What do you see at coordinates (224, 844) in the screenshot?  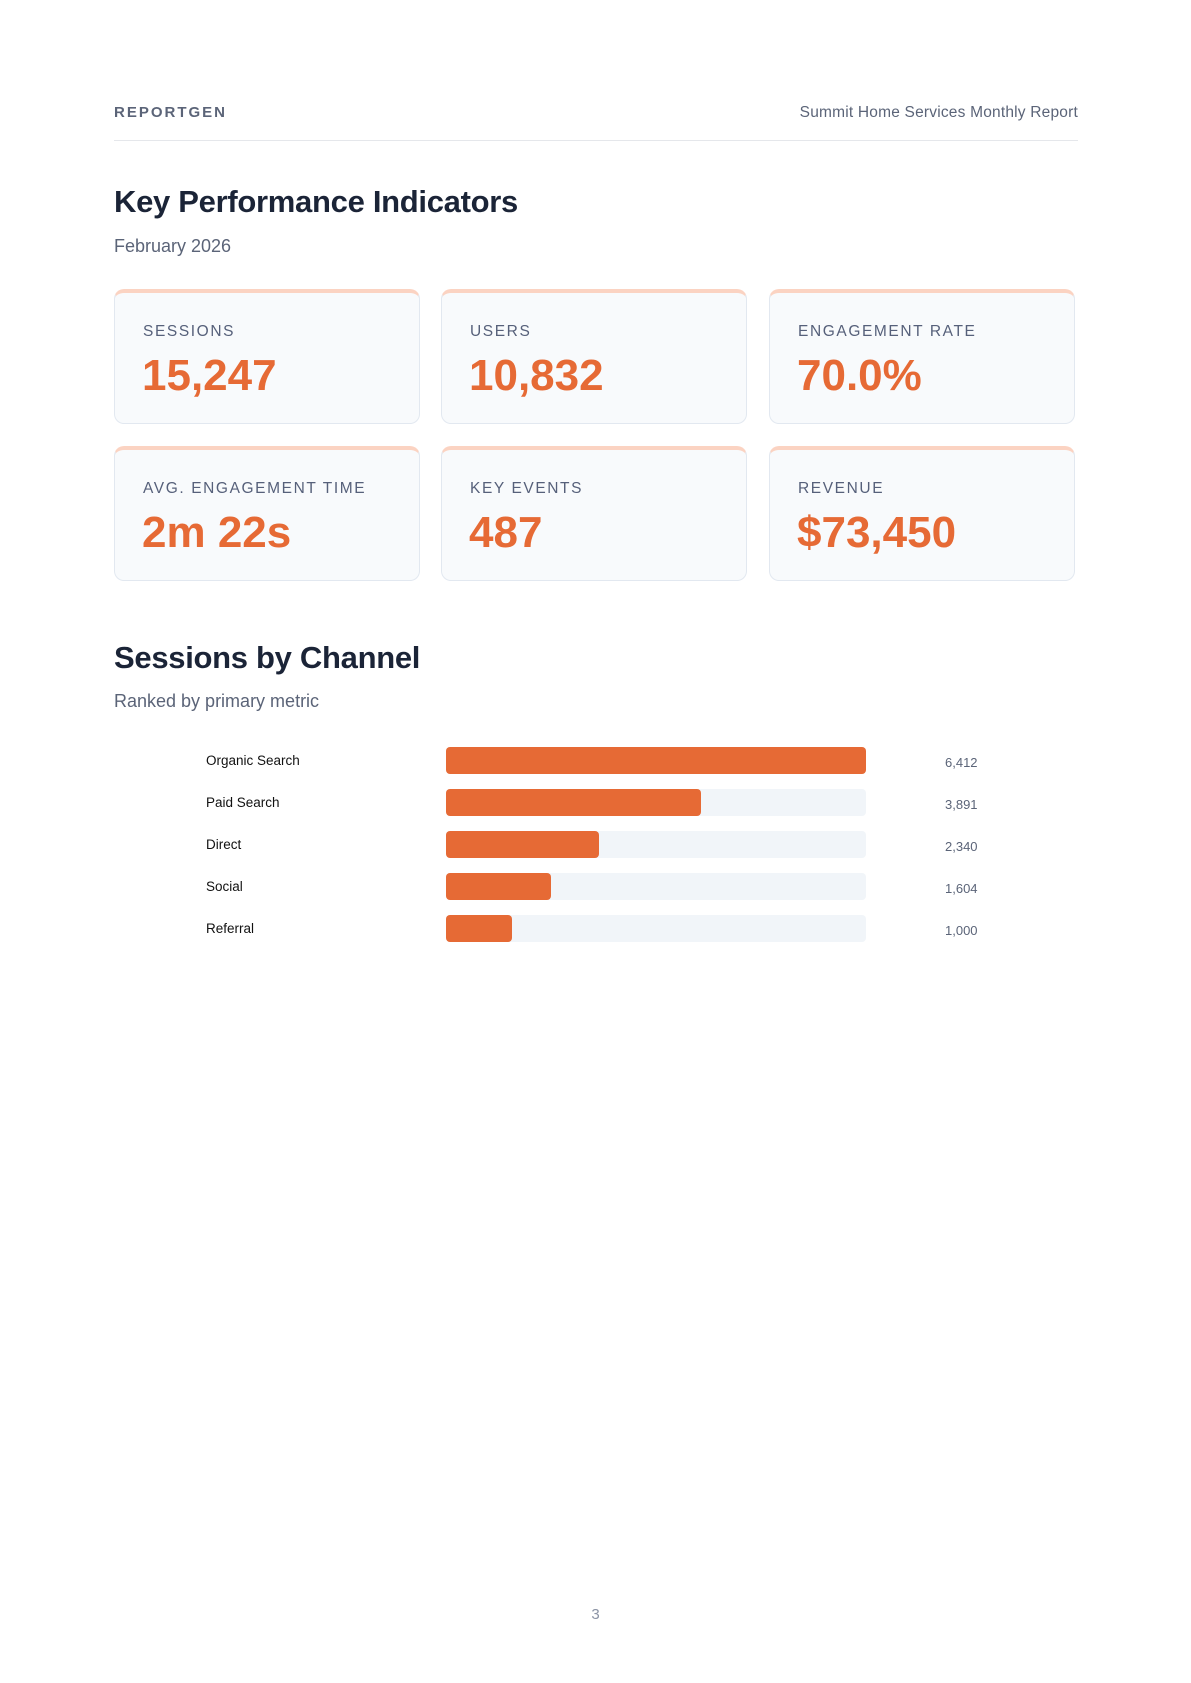 I see `channel-label: Direct` at bounding box center [224, 844].